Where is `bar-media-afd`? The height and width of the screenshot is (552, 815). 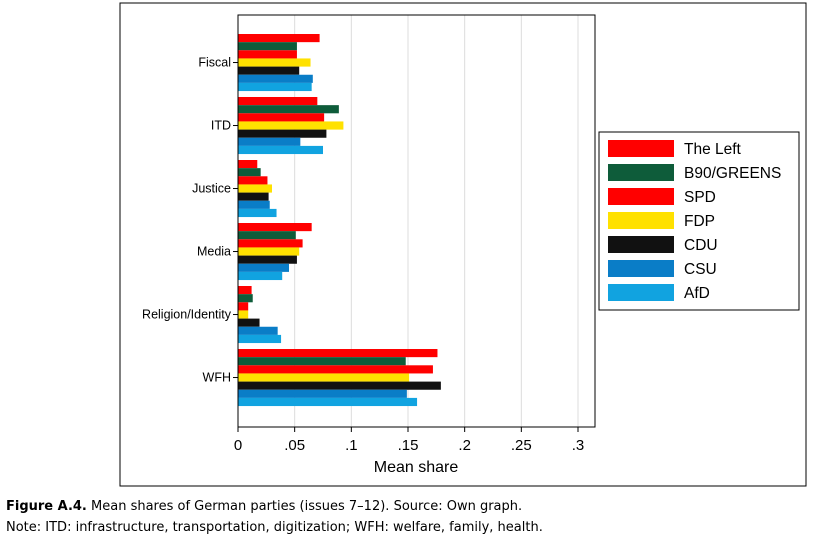 bar-media-afd is located at coordinates (260, 276).